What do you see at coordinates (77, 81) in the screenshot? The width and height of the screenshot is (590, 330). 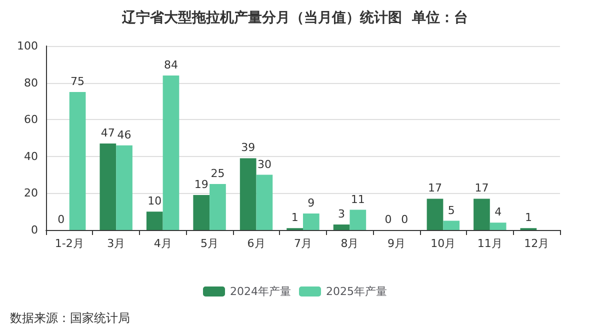 I see `data-label: 75` at bounding box center [77, 81].